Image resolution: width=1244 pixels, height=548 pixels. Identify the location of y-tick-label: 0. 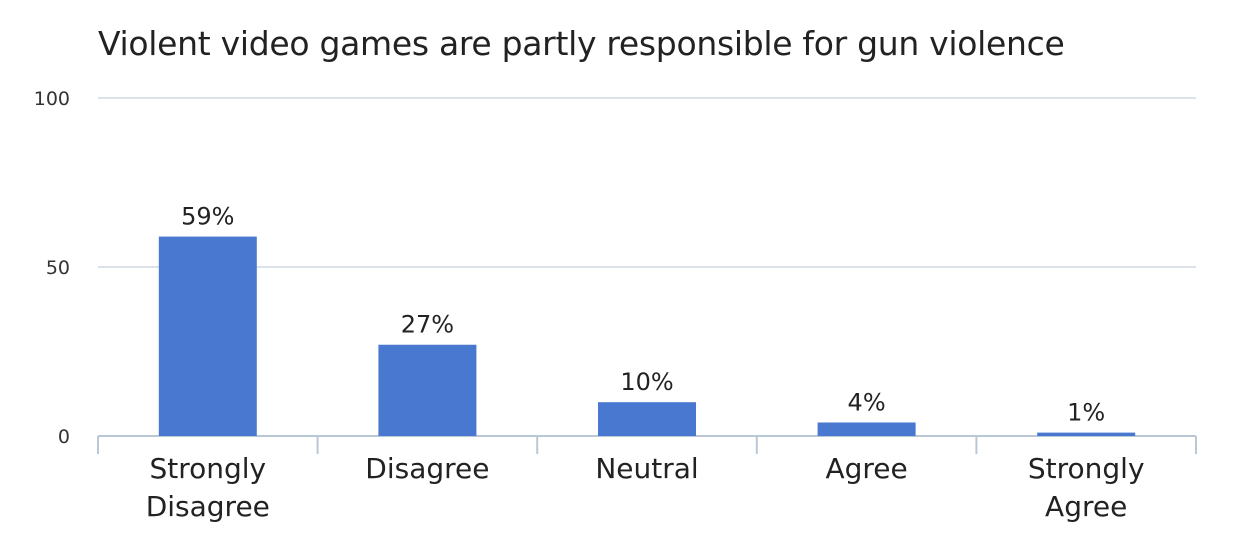
(64, 437).